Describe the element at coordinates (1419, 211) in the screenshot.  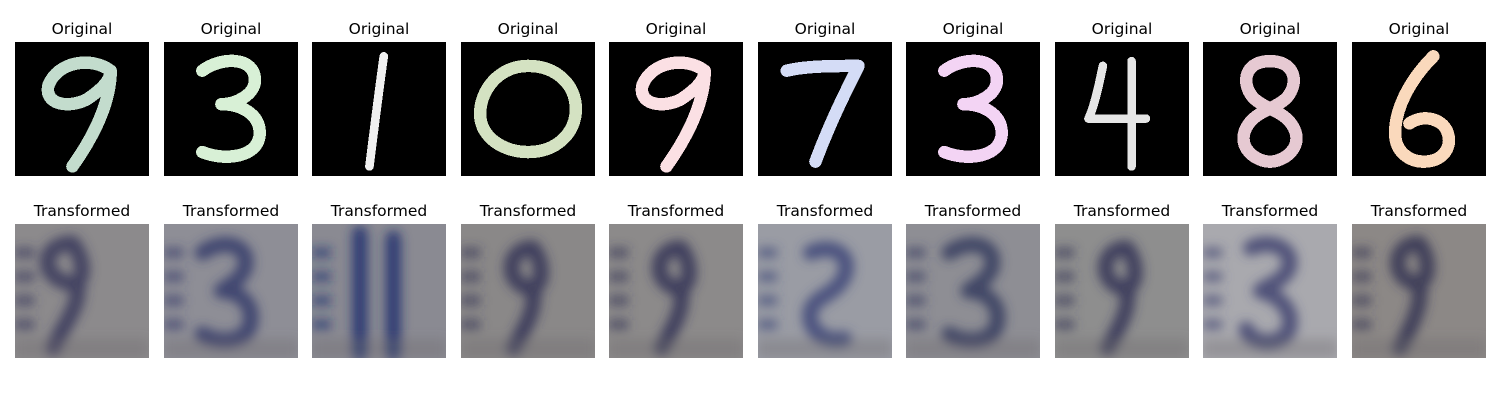
I see `transformed-title-10: Transformed` at that location.